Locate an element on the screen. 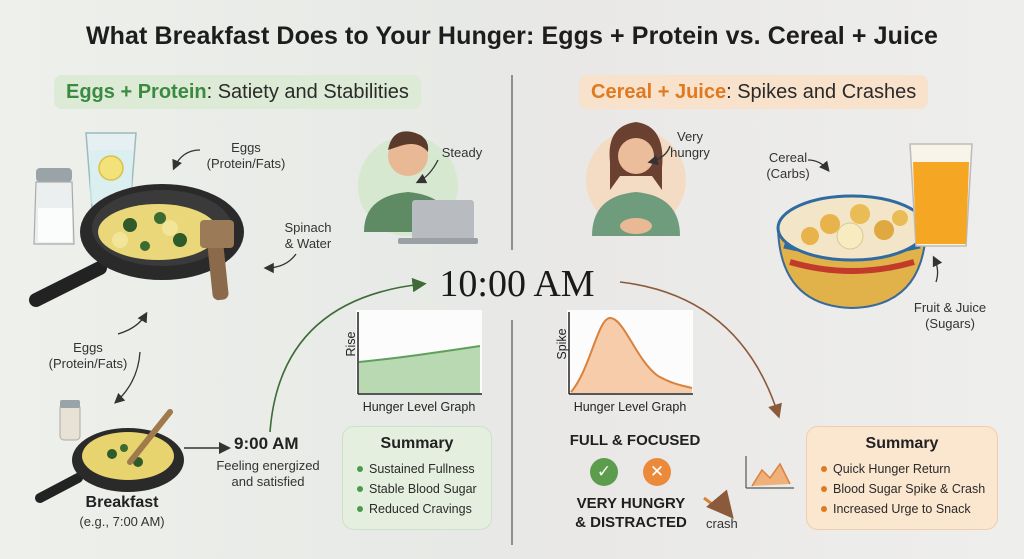  left-header-rest: : Satiety and Stabilities is located at coordinates (307, 91).